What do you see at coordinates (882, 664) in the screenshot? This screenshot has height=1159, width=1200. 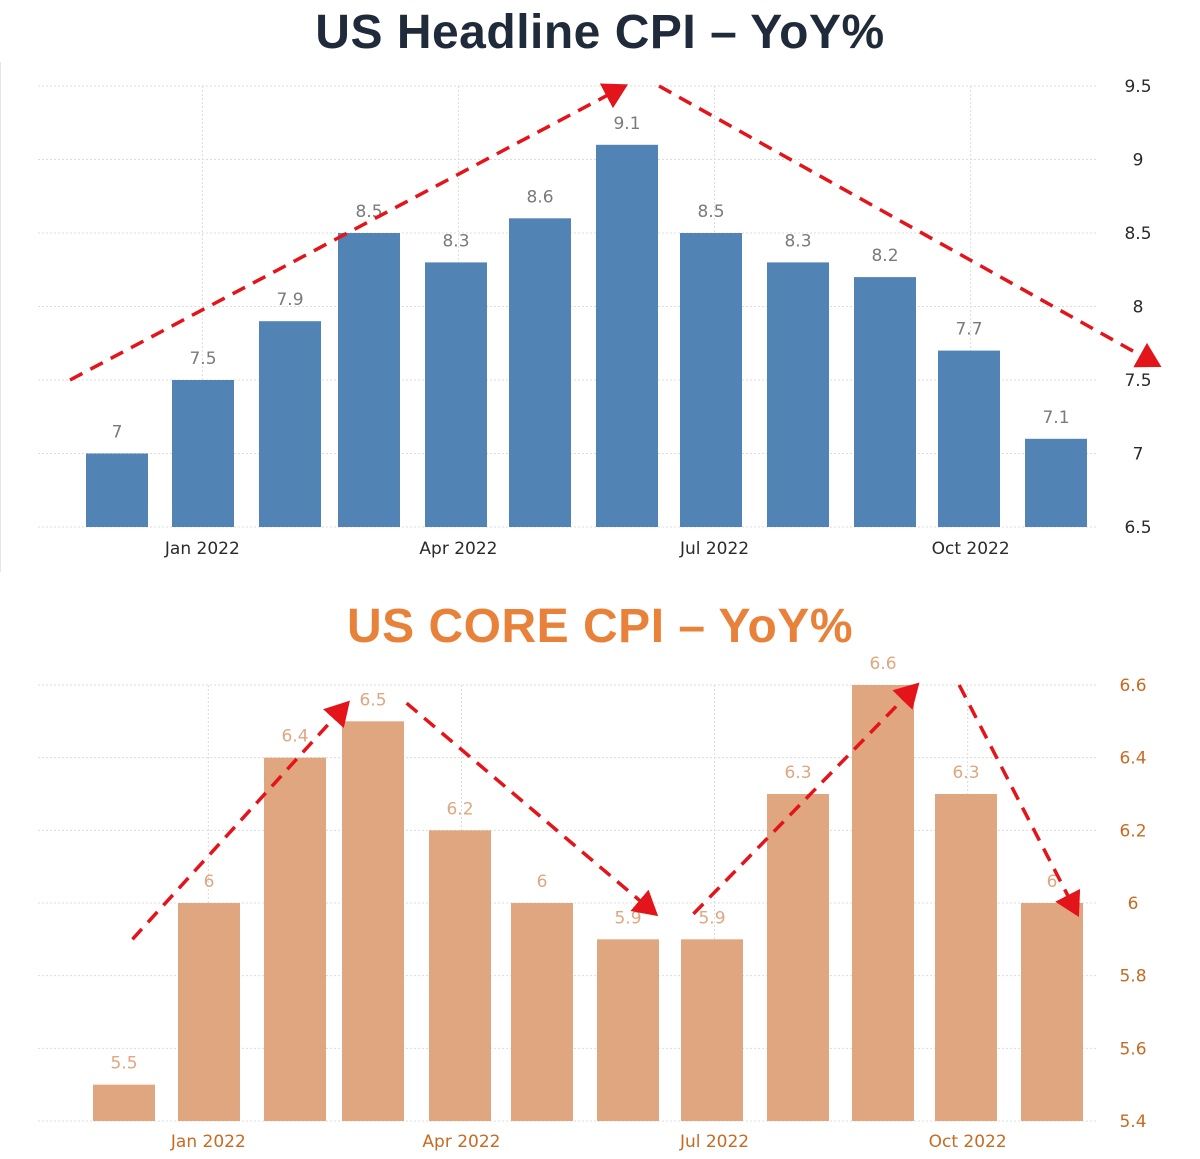 I see `core-bar-value-label: 6.6` at bounding box center [882, 664].